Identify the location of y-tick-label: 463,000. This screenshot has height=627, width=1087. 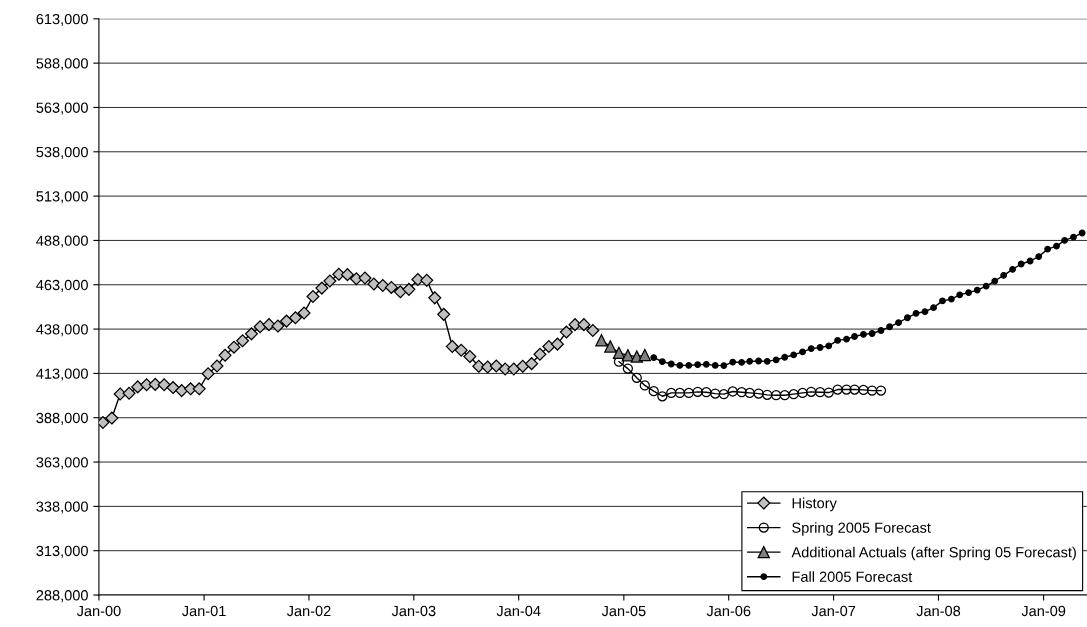
(62, 285).